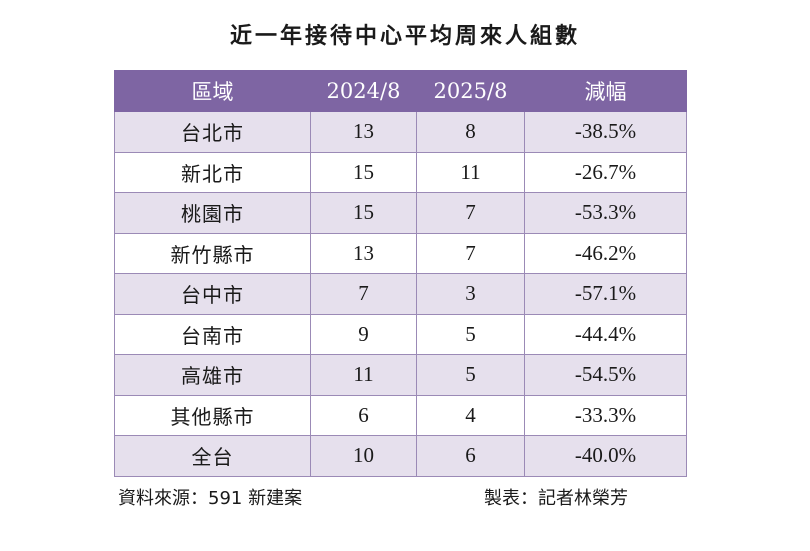 The height and width of the screenshot is (551, 810). Describe the element at coordinates (470, 415) in the screenshot. I see `value-2025-cell: 4` at that location.